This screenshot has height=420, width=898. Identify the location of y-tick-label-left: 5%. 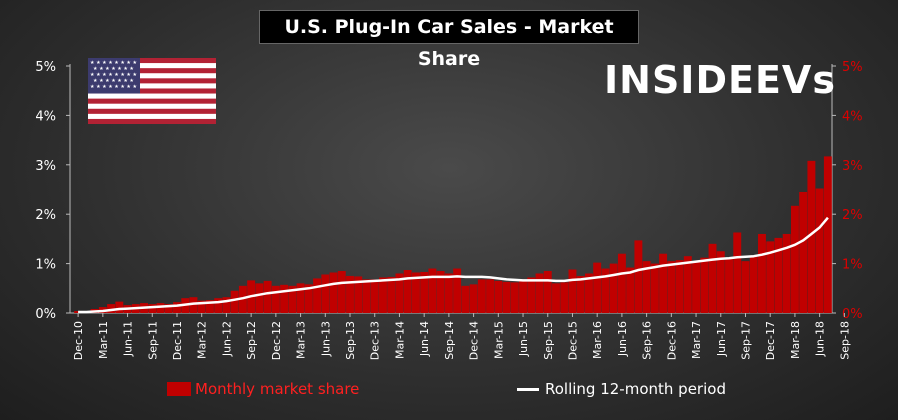
(45, 67).